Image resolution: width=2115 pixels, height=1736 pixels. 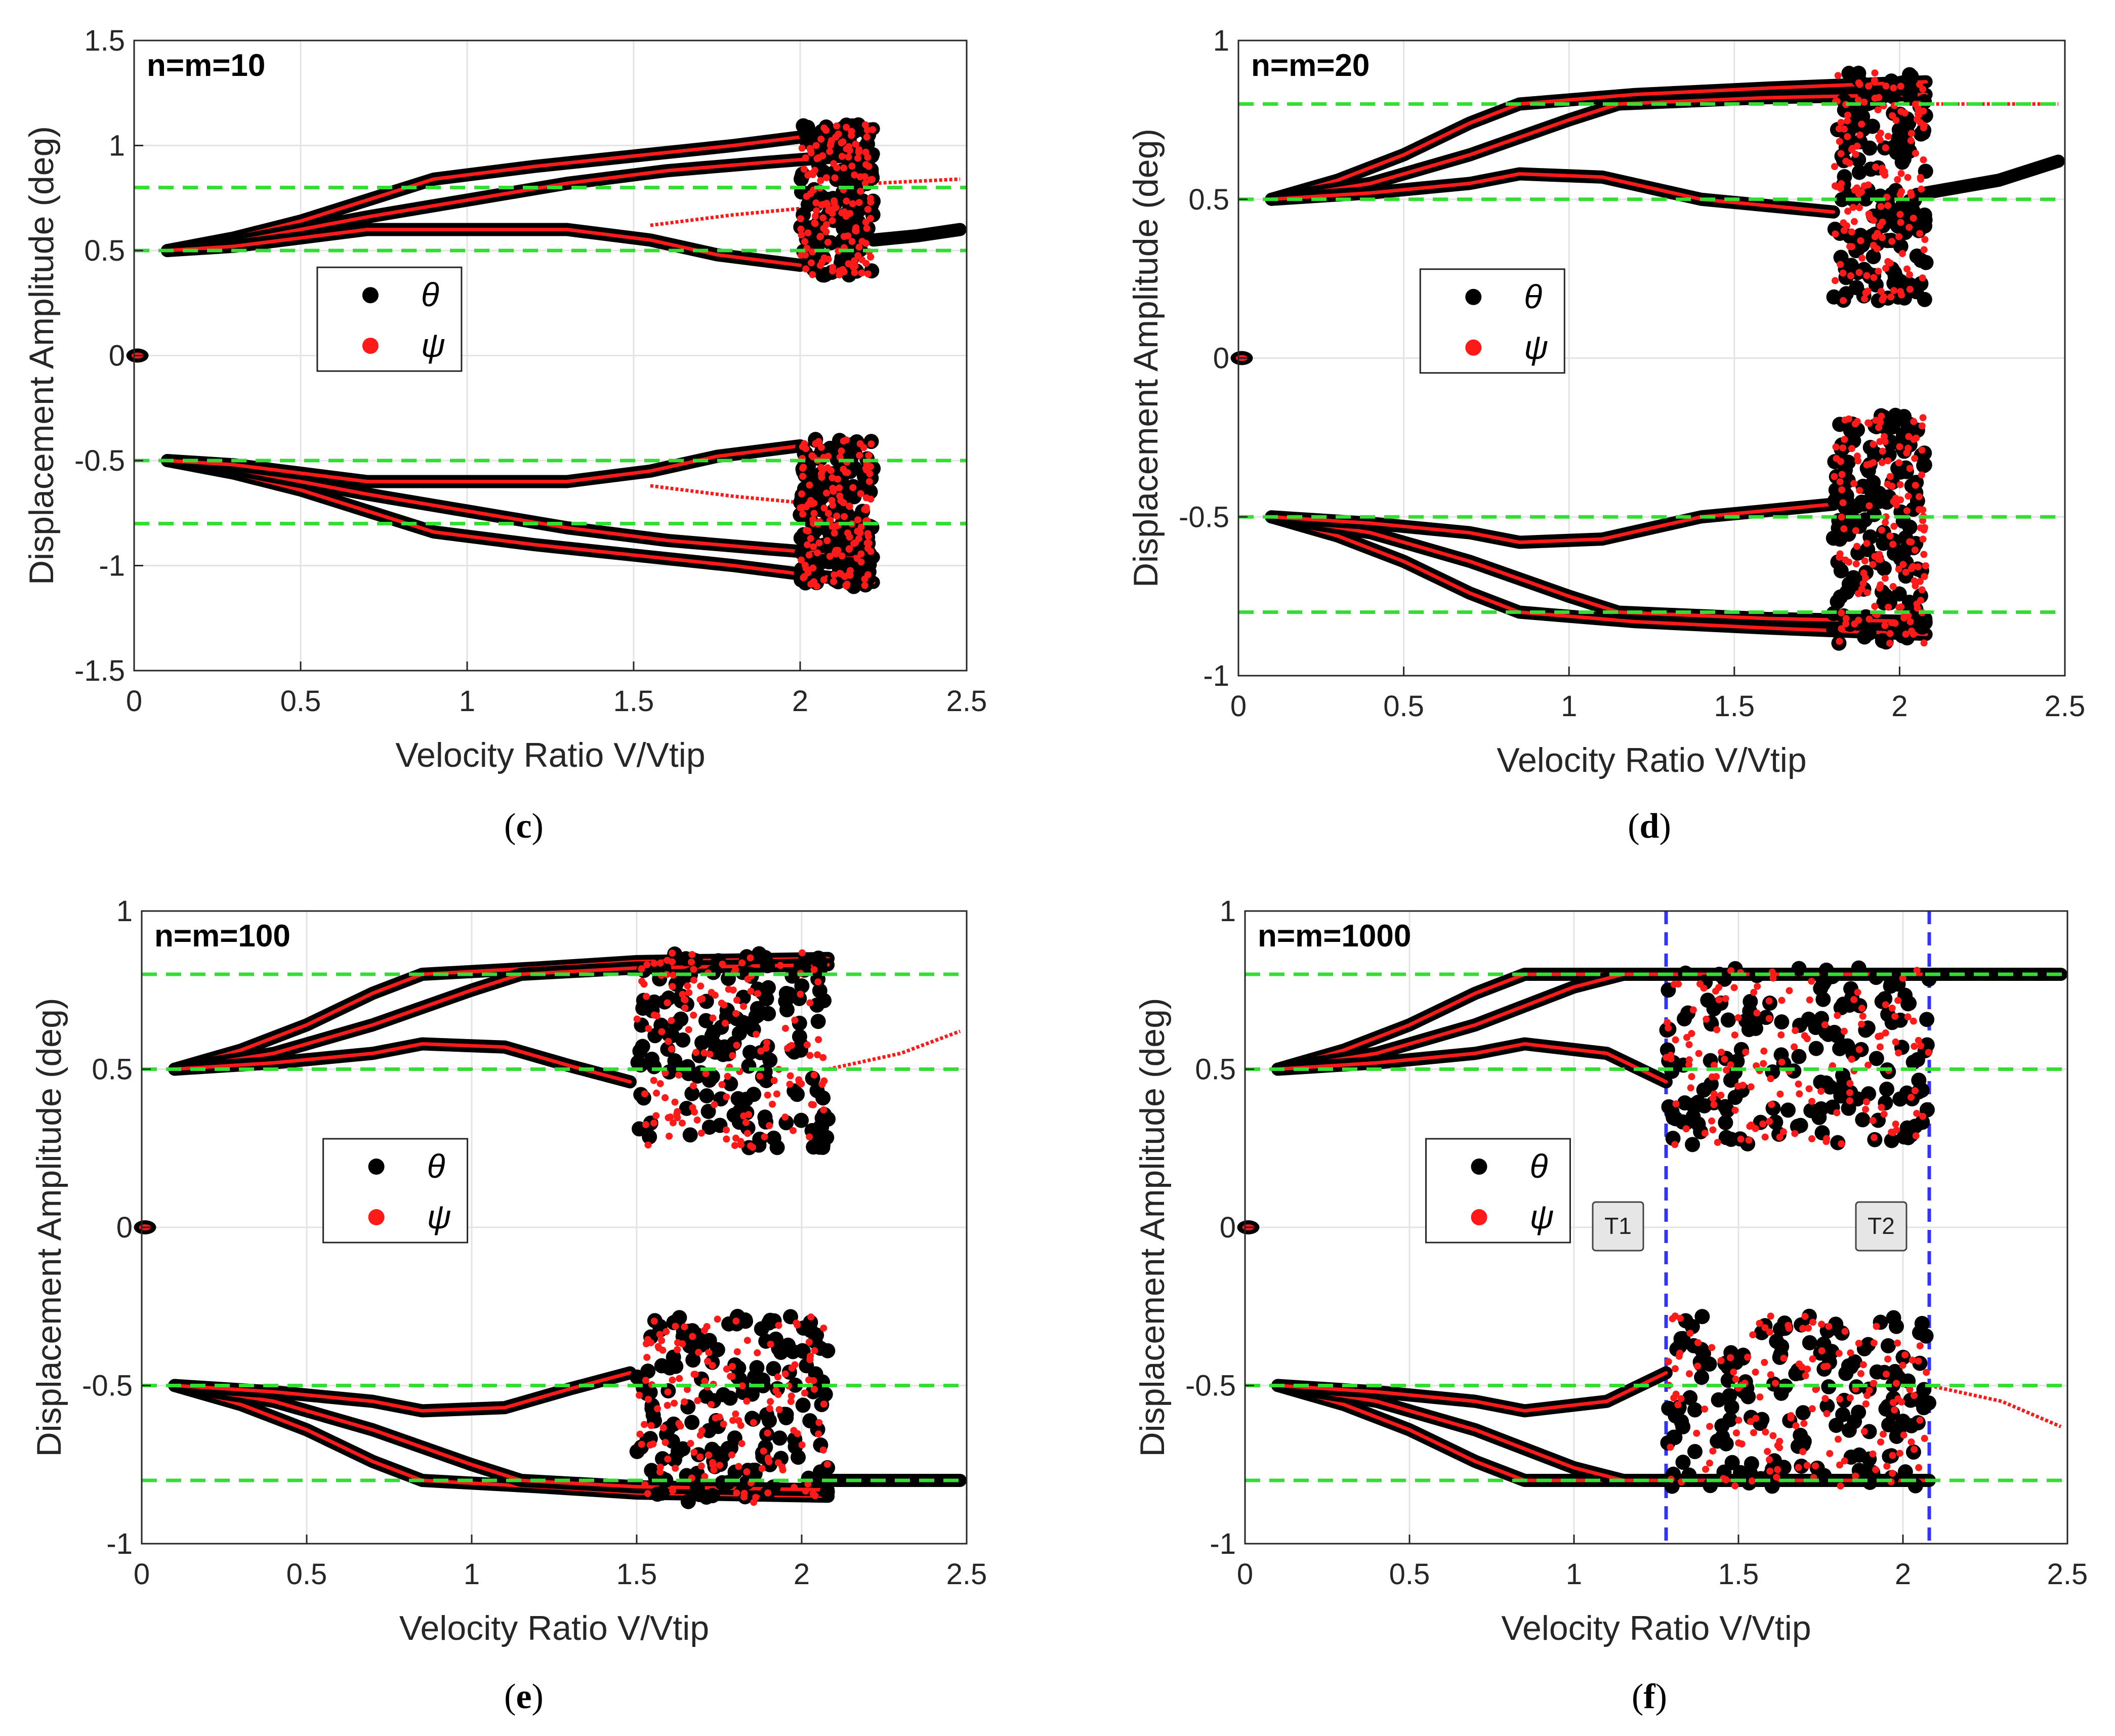 I want to click on legend-psi-marker, so click(x=1479, y=1217).